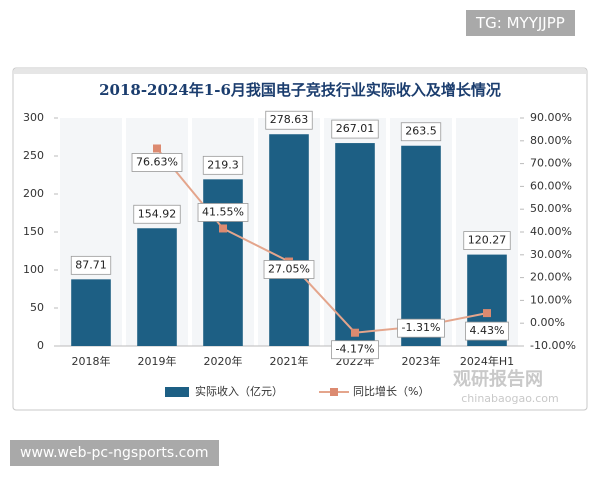 The height and width of the screenshot is (480, 600). Describe the element at coordinates (33, 231) in the screenshot. I see `y-tick-label: 150` at that location.